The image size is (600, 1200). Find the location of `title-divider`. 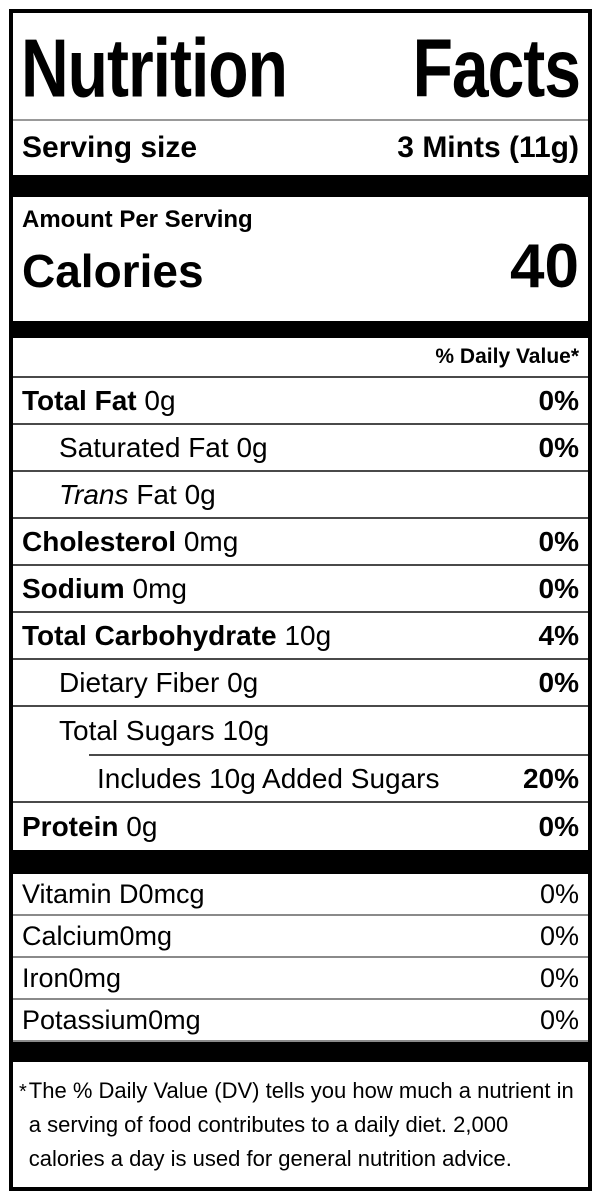

title-divider is located at coordinates (300, 120).